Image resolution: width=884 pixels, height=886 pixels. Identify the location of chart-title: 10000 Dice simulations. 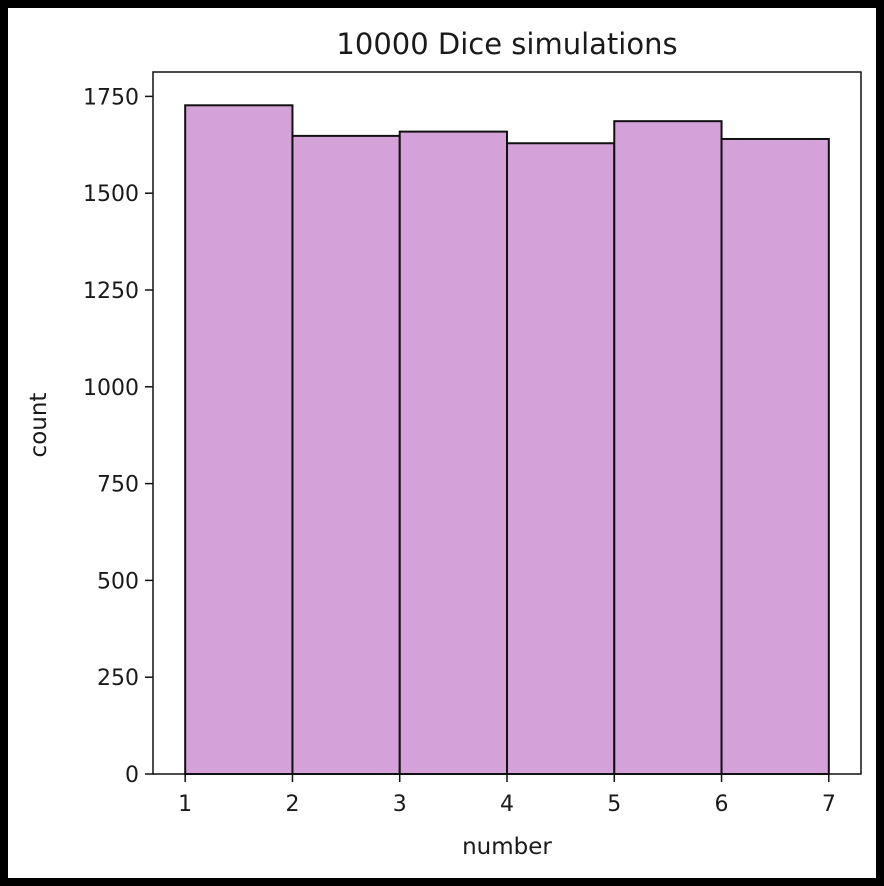
(506, 44).